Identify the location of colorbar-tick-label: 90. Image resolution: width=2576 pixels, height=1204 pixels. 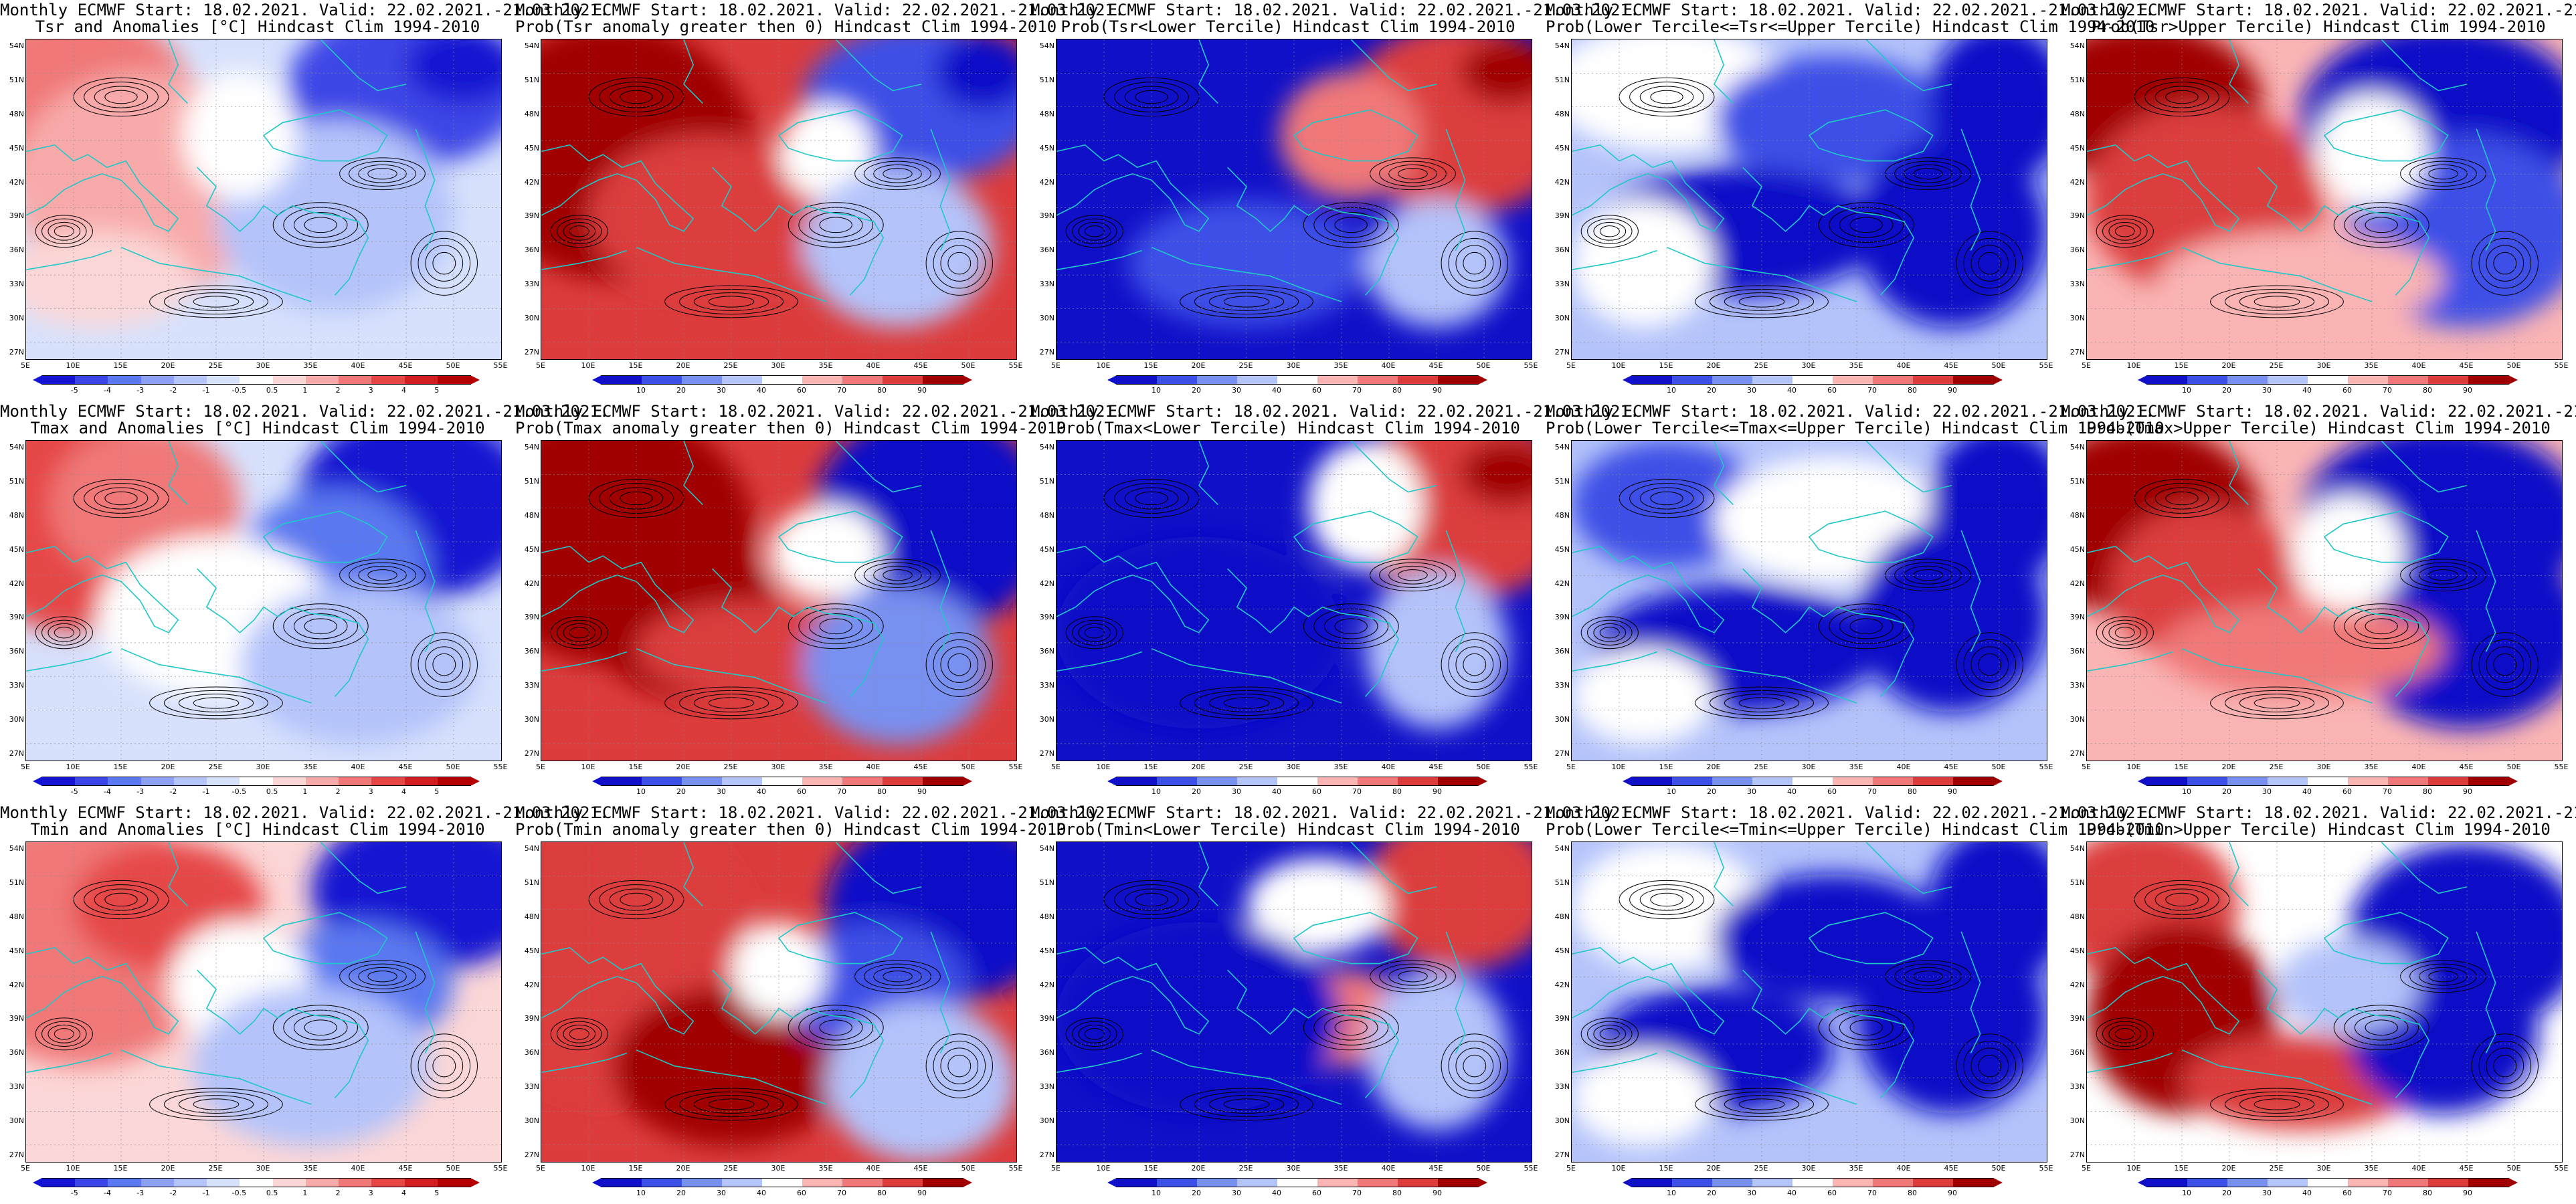
(2467, 390).